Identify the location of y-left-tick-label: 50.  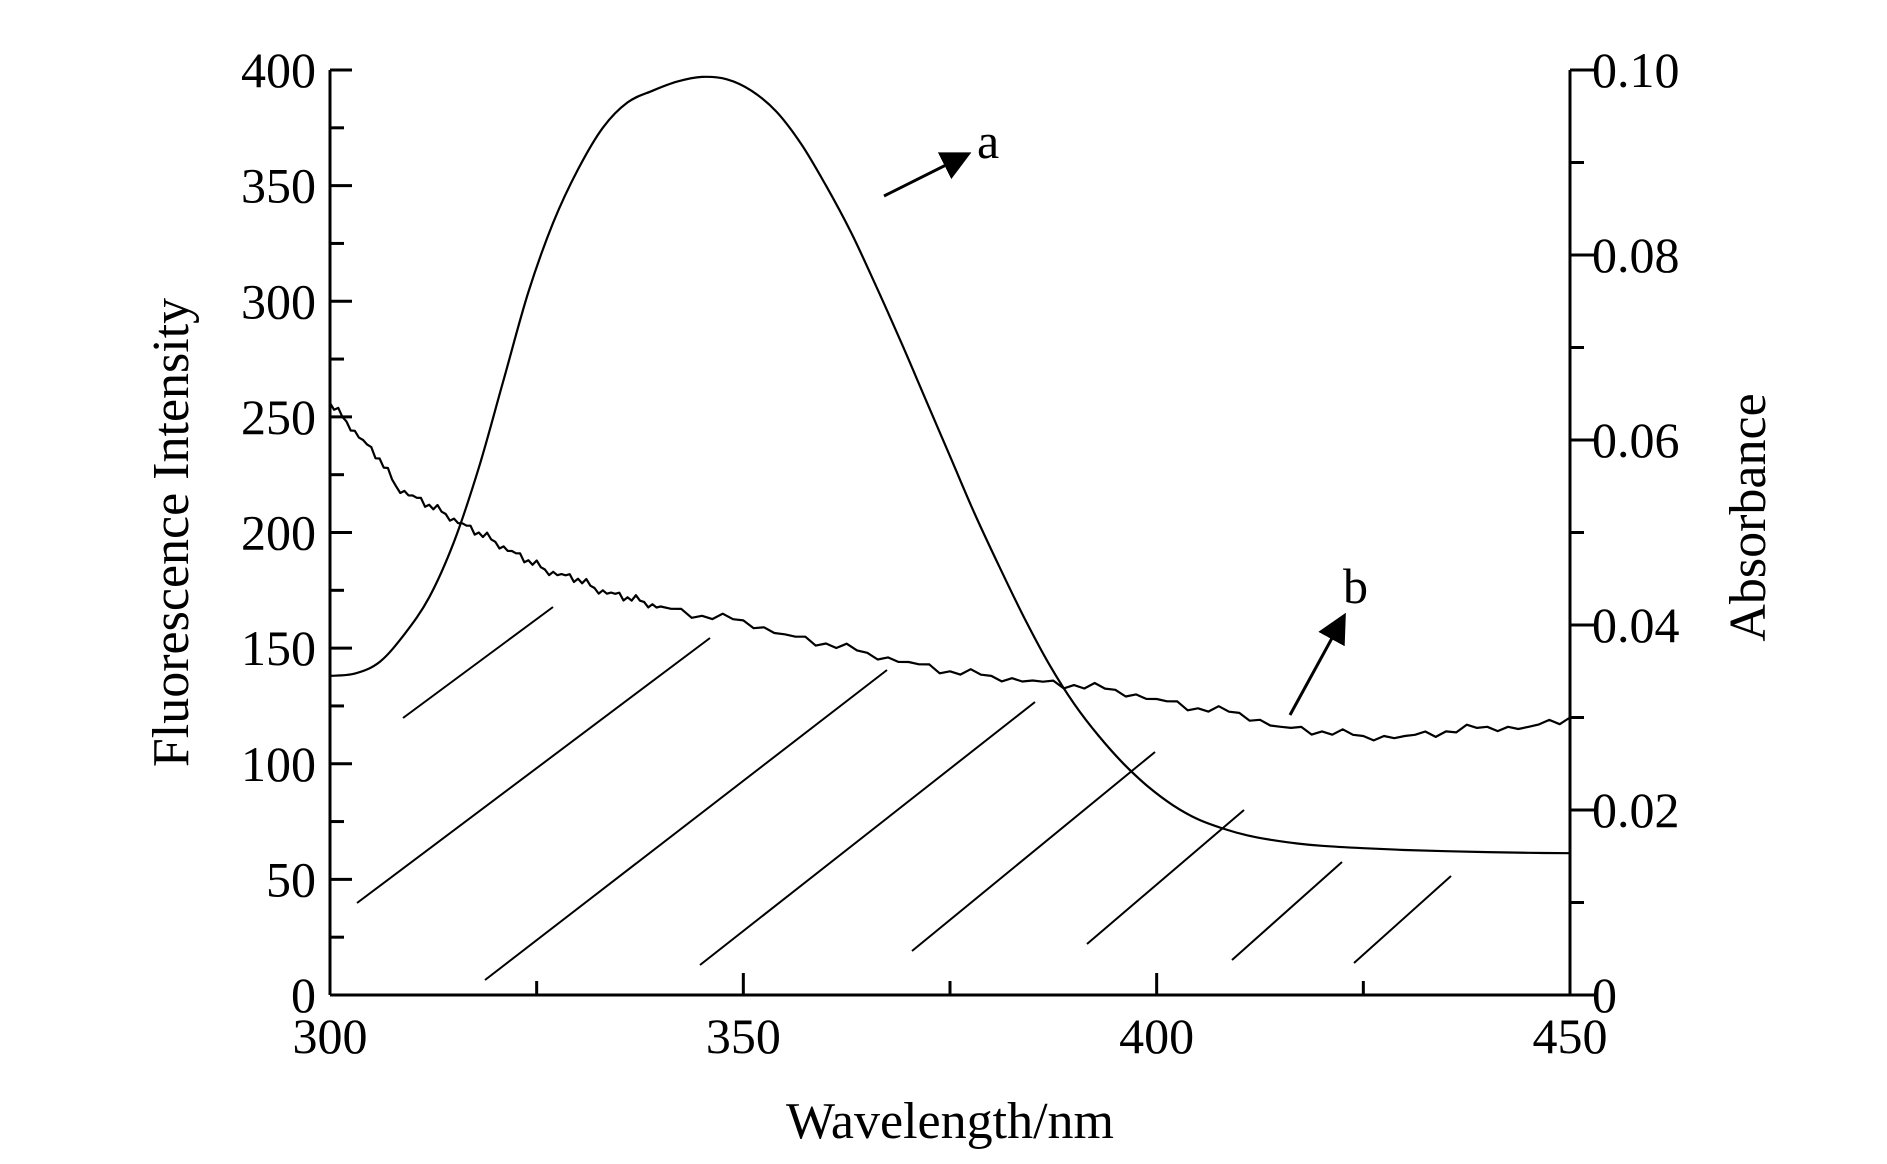
(291, 879).